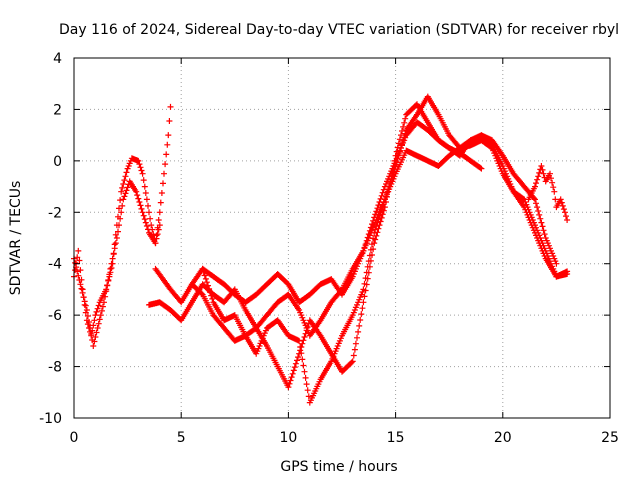 This screenshot has height=480, width=640. I want to click on y-tick-label: -2, so click(55, 213).